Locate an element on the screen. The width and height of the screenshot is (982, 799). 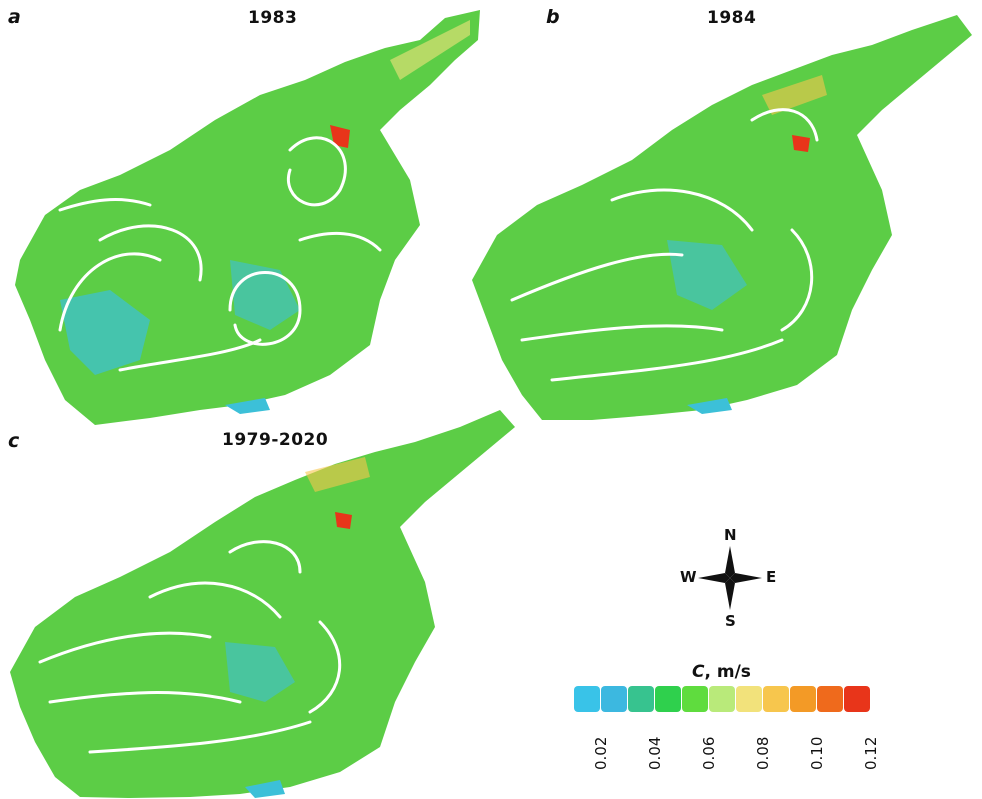
island-b is located at coordinates (709, 406).